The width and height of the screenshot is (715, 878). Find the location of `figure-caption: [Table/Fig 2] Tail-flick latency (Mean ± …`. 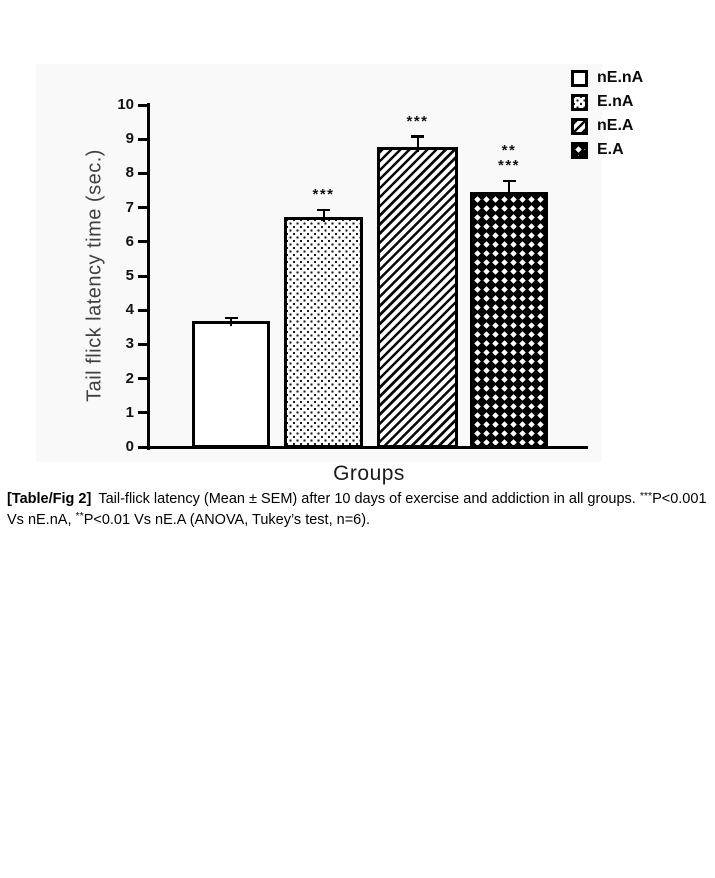

figure-caption: [Table/Fig 2] Tail-flick latency (Mean ± … is located at coordinates (359, 510).